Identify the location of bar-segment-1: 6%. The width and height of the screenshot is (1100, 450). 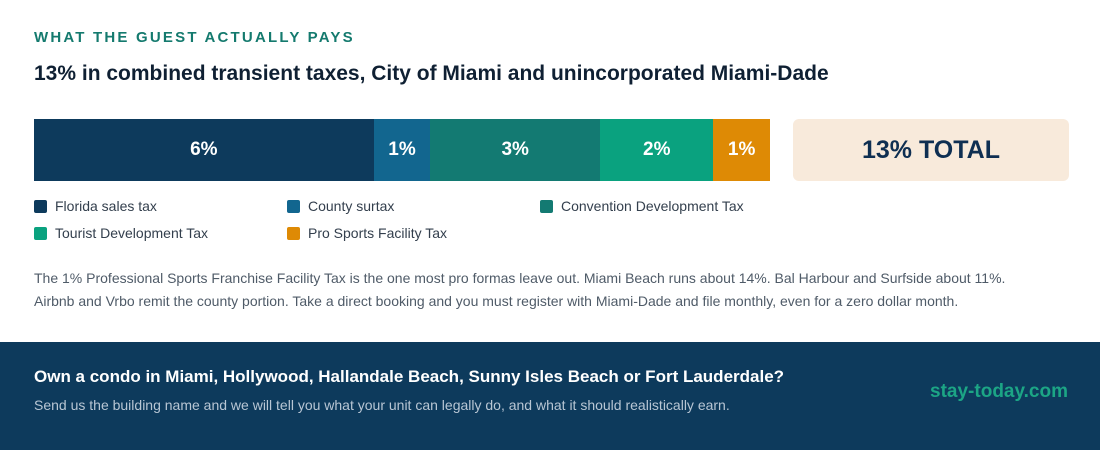
(204, 150).